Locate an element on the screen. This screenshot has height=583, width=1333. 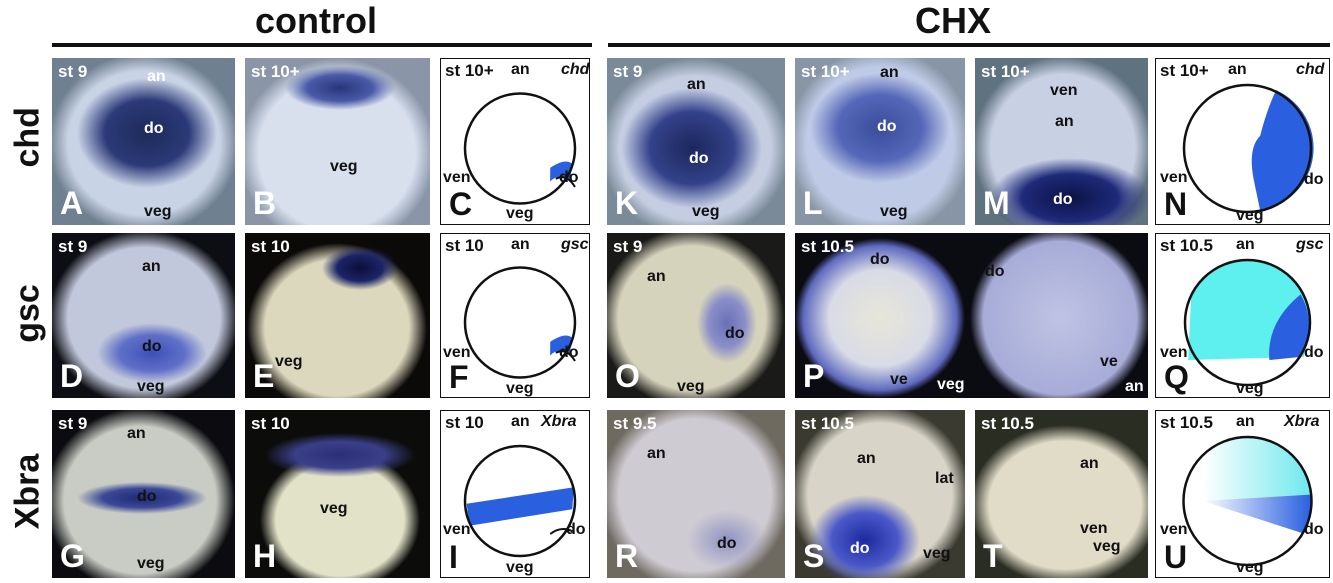
photo-panel: st 10 veg H is located at coordinates (337, 494).